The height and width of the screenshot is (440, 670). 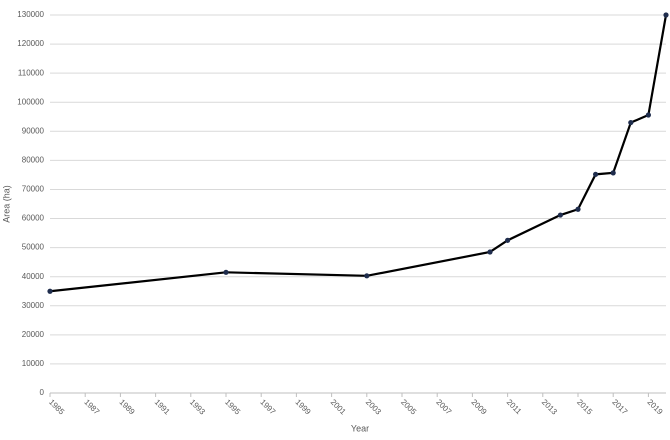 I want to click on y-tick-label: 60000, so click(x=33, y=218).